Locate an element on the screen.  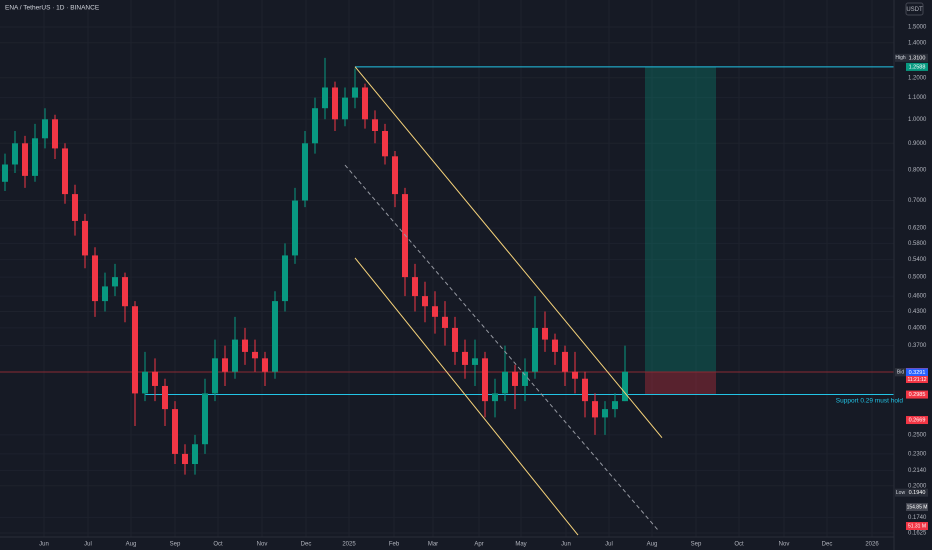
y-tick-label: 0.4300 is located at coordinates (917, 312).